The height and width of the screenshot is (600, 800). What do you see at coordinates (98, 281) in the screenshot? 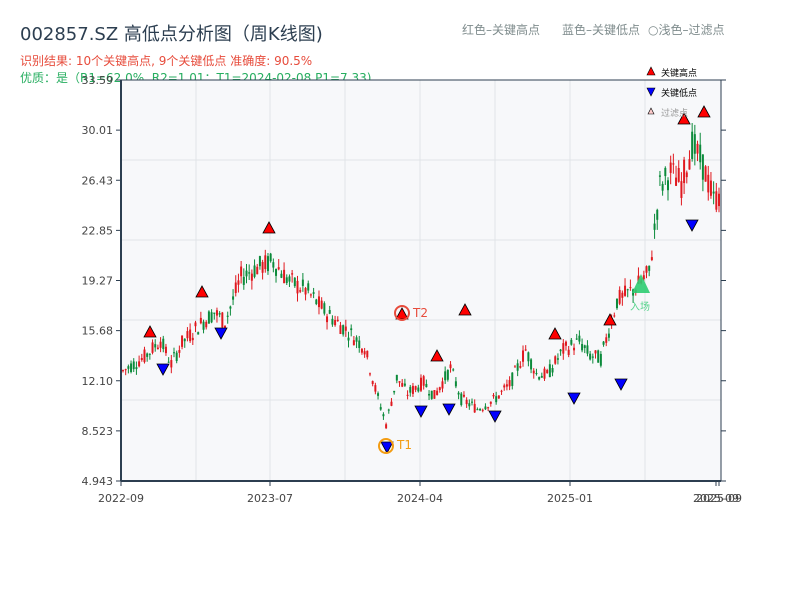
I see `y-tick-label: 19.27` at bounding box center [98, 281].